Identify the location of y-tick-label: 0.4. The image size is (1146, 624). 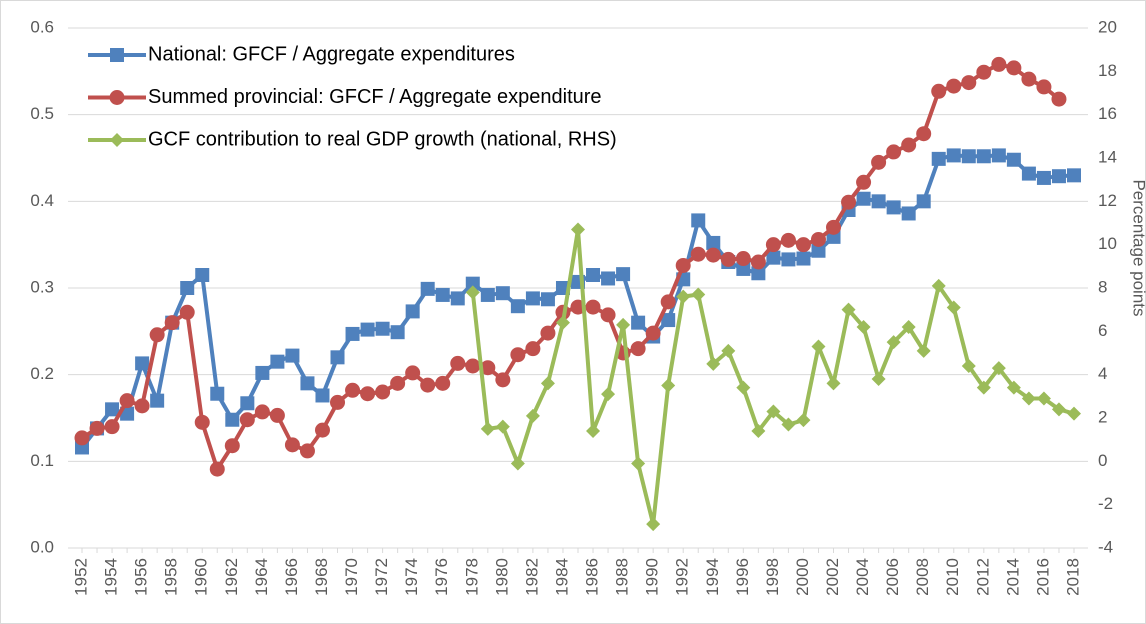
(42, 200).